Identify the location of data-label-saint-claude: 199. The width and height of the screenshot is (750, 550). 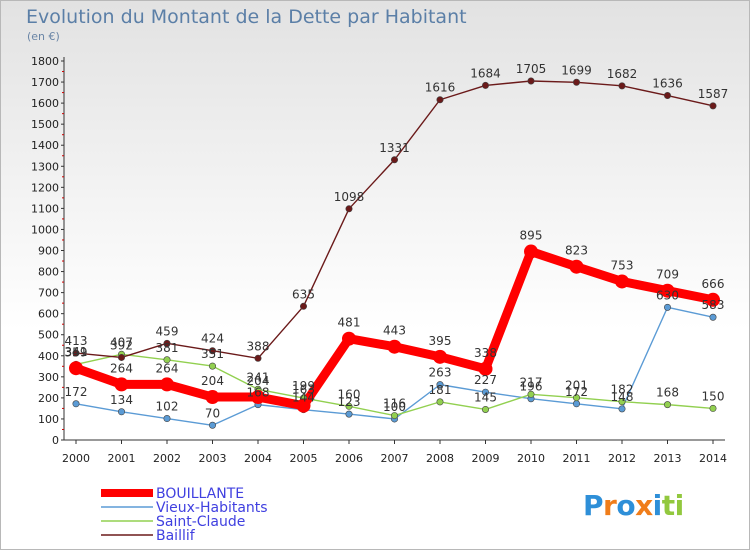
(303, 386).